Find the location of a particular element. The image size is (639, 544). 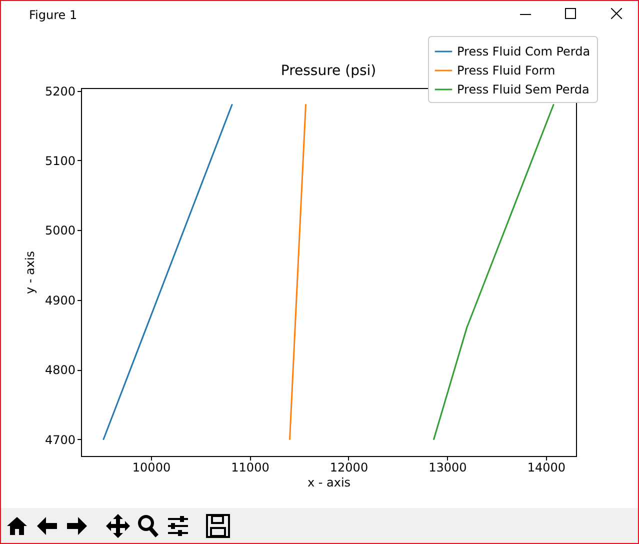

y-tick-label: 5200 is located at coordinates (60, 91).